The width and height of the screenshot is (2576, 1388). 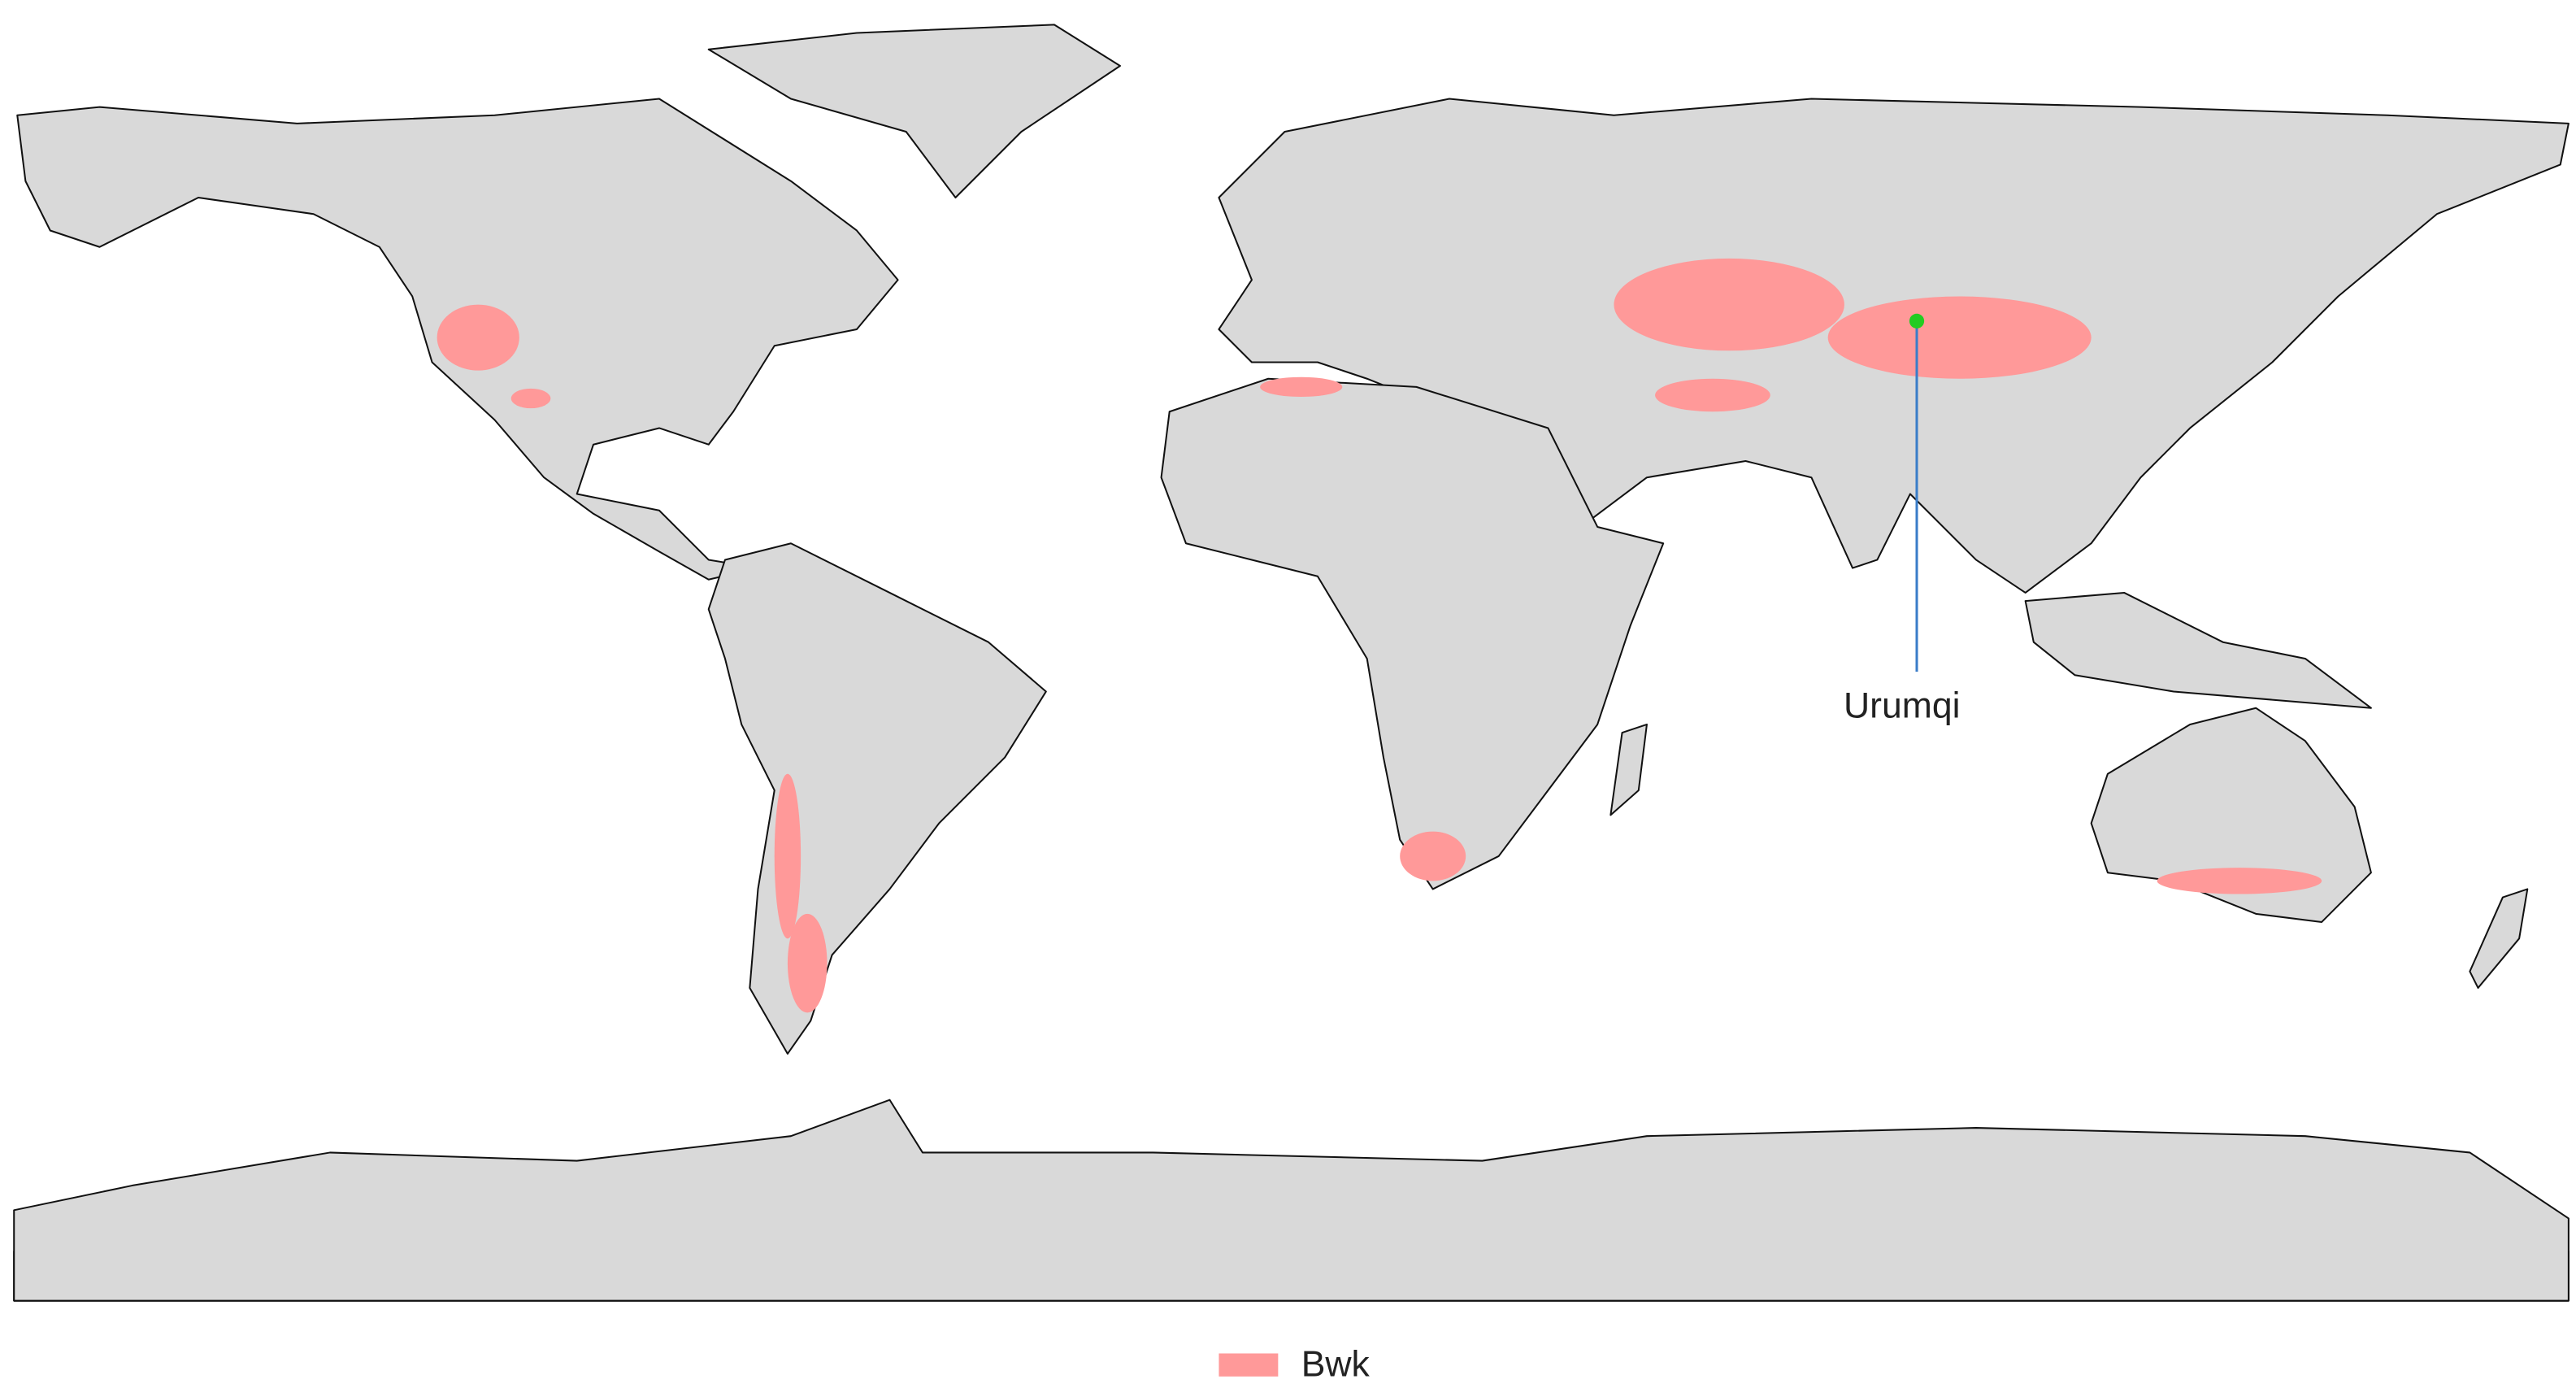 I want to click on south-america, so click(x=877, y=798).